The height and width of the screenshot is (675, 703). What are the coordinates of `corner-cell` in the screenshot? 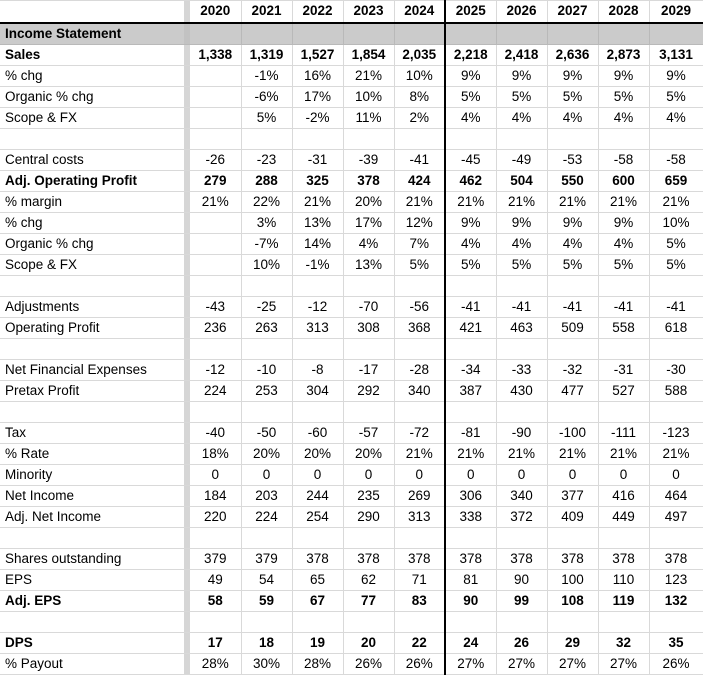 It's located at (92, 12).